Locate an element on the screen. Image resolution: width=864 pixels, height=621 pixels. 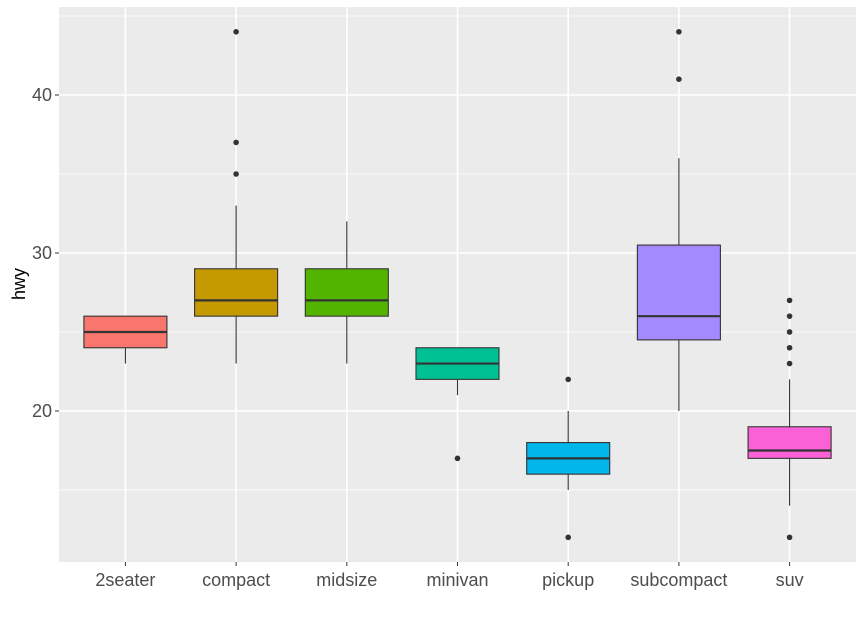
x-tick-label: compact is located at coordinates (236, 580).